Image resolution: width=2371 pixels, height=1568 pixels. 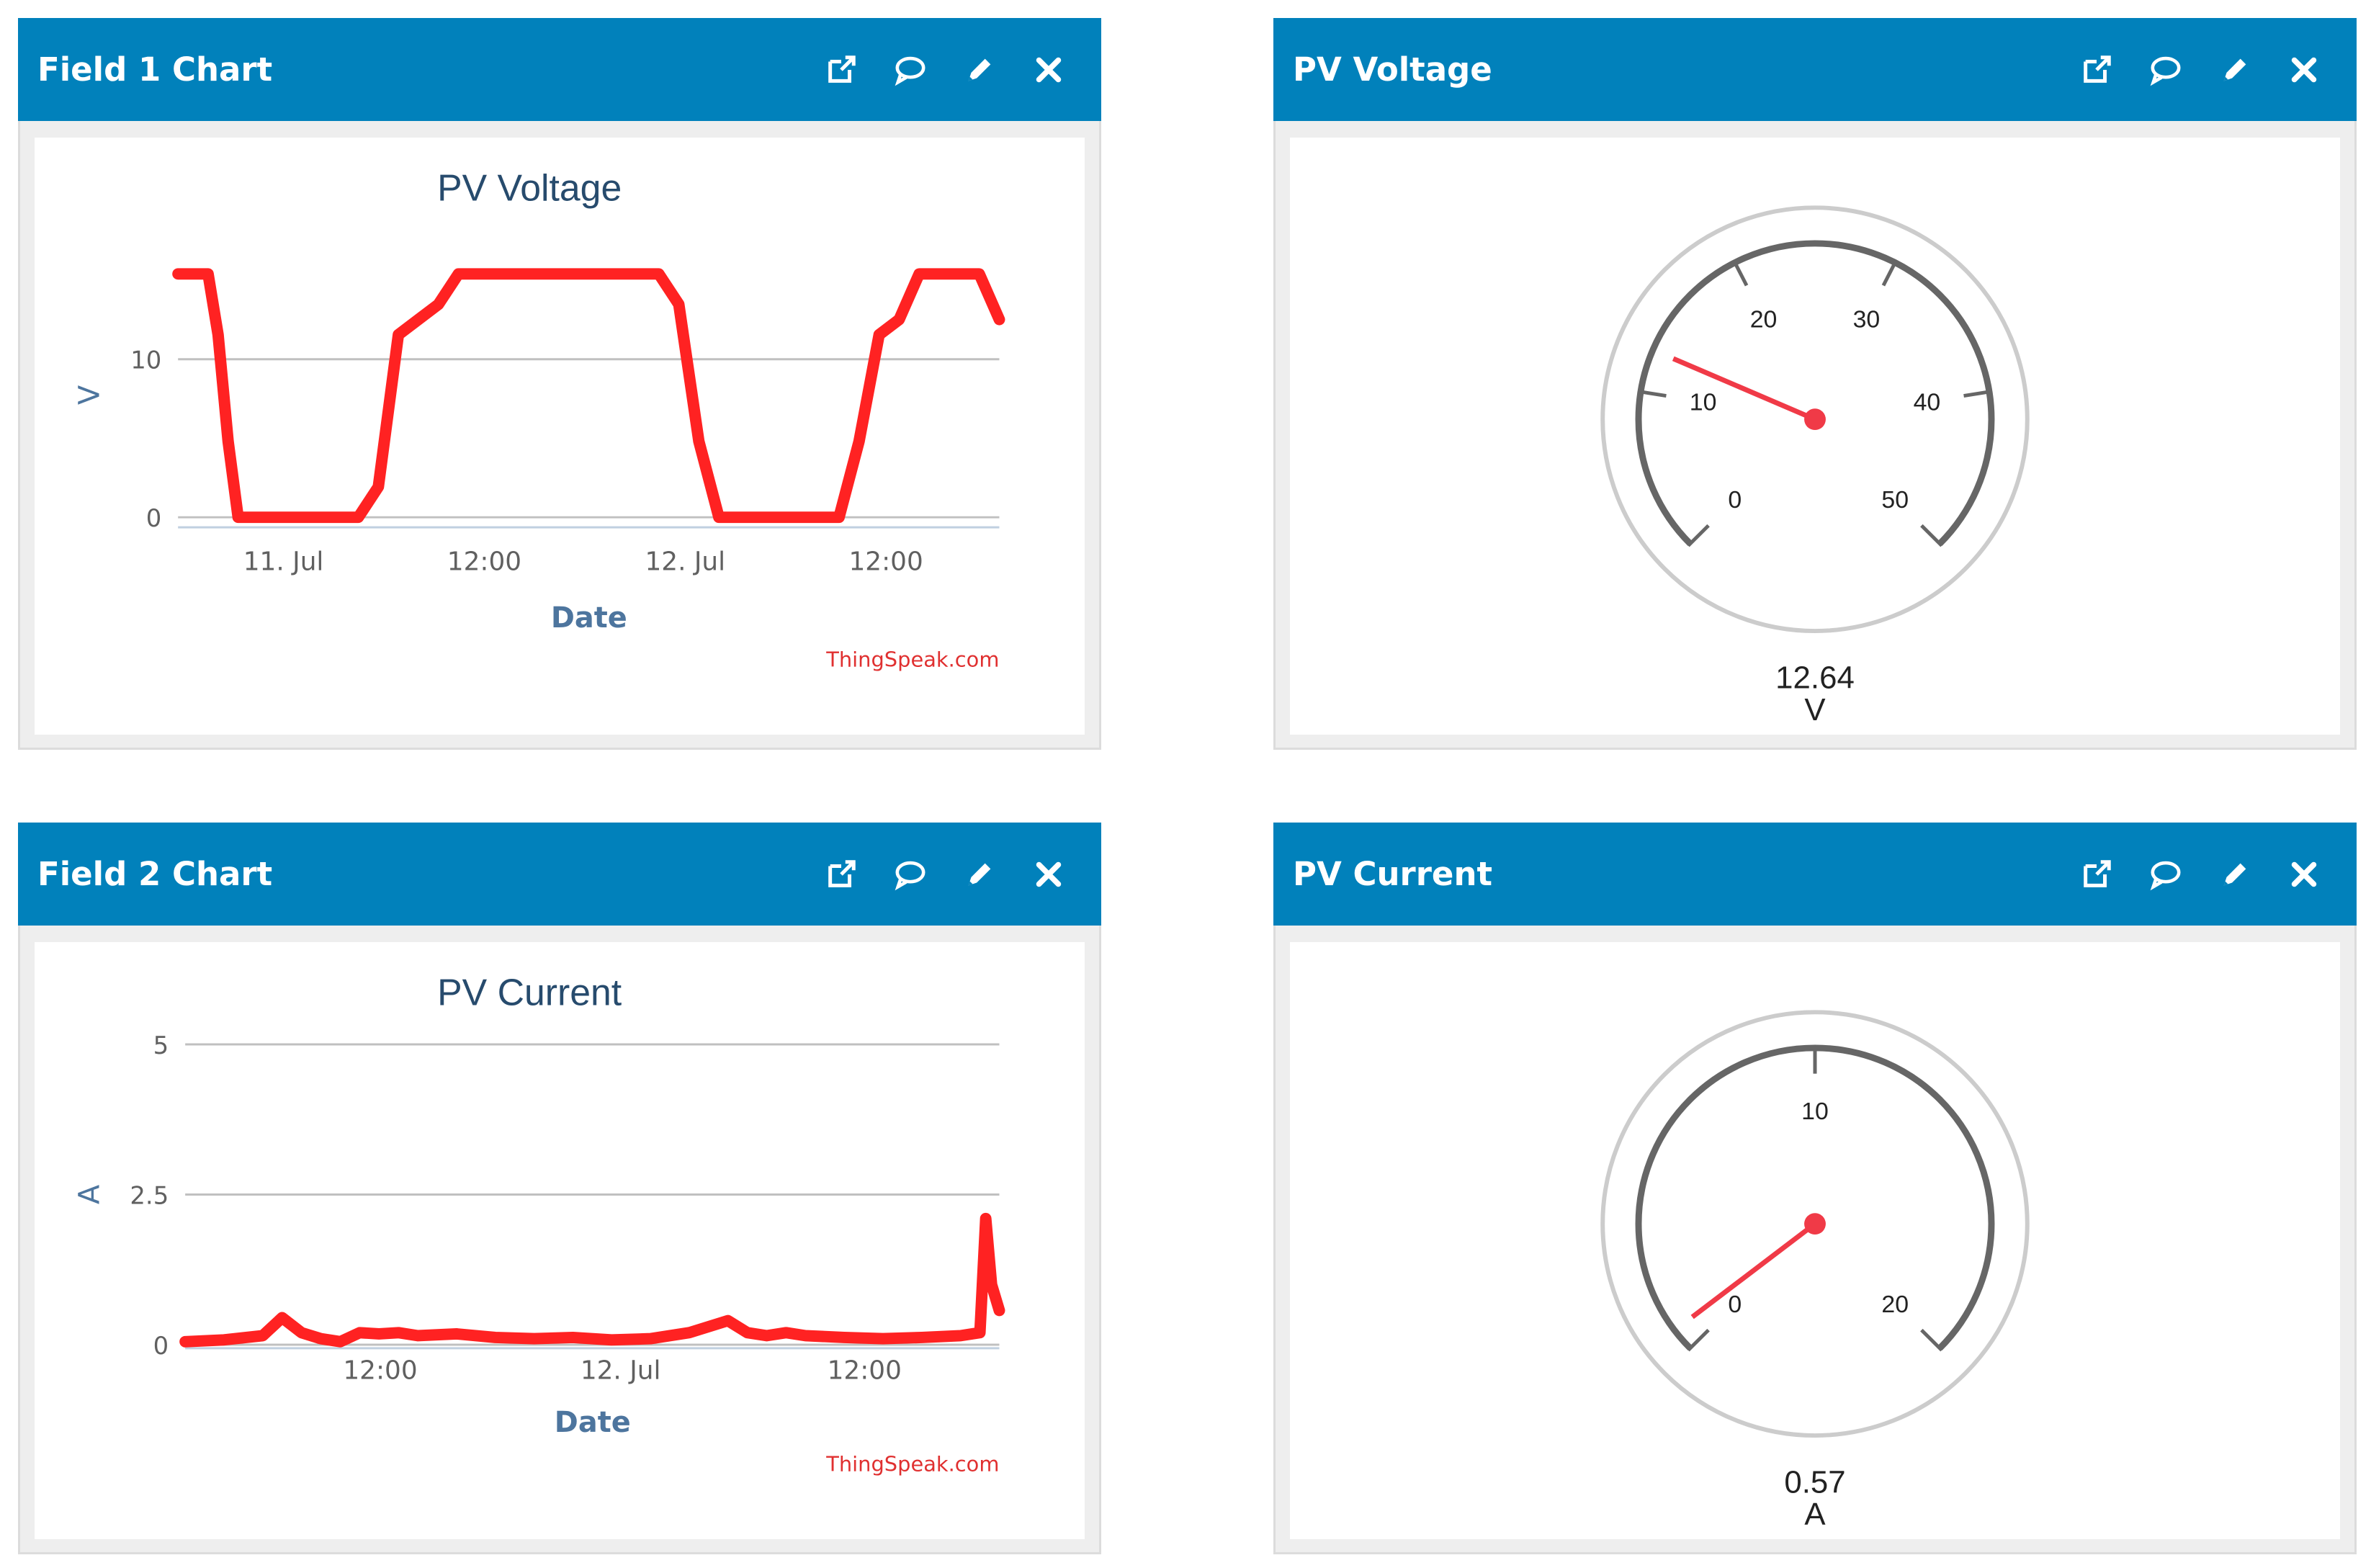 I want to click on gauge-tick-label: 30, so click(x=1867, y=319).